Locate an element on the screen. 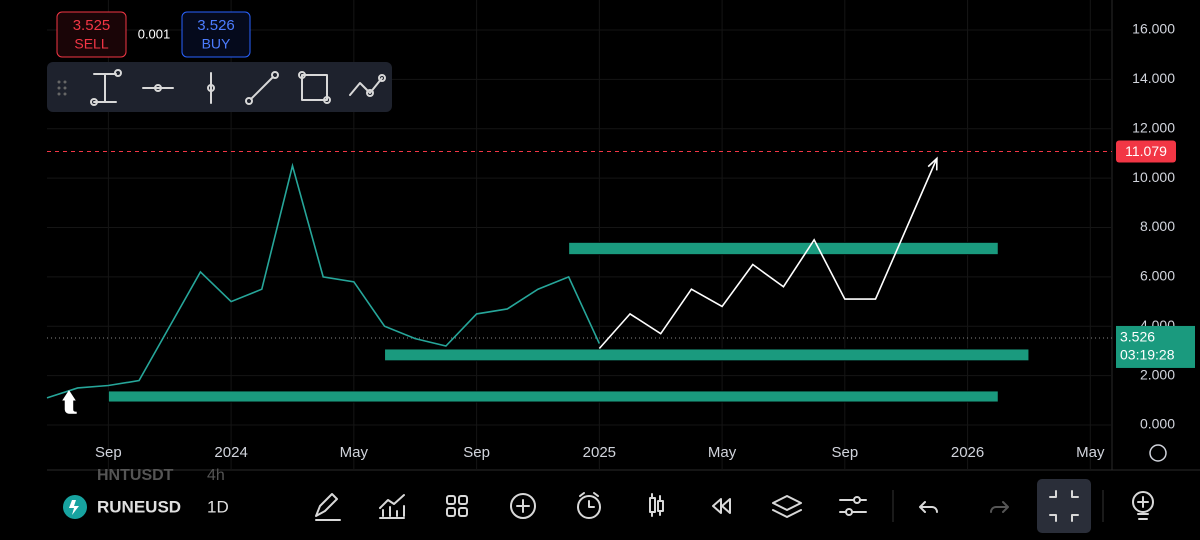 Image resolution: width=1200 pixels, height=540 pixels. countdown: 03:19:28 is located at coordinates (1147, 355).